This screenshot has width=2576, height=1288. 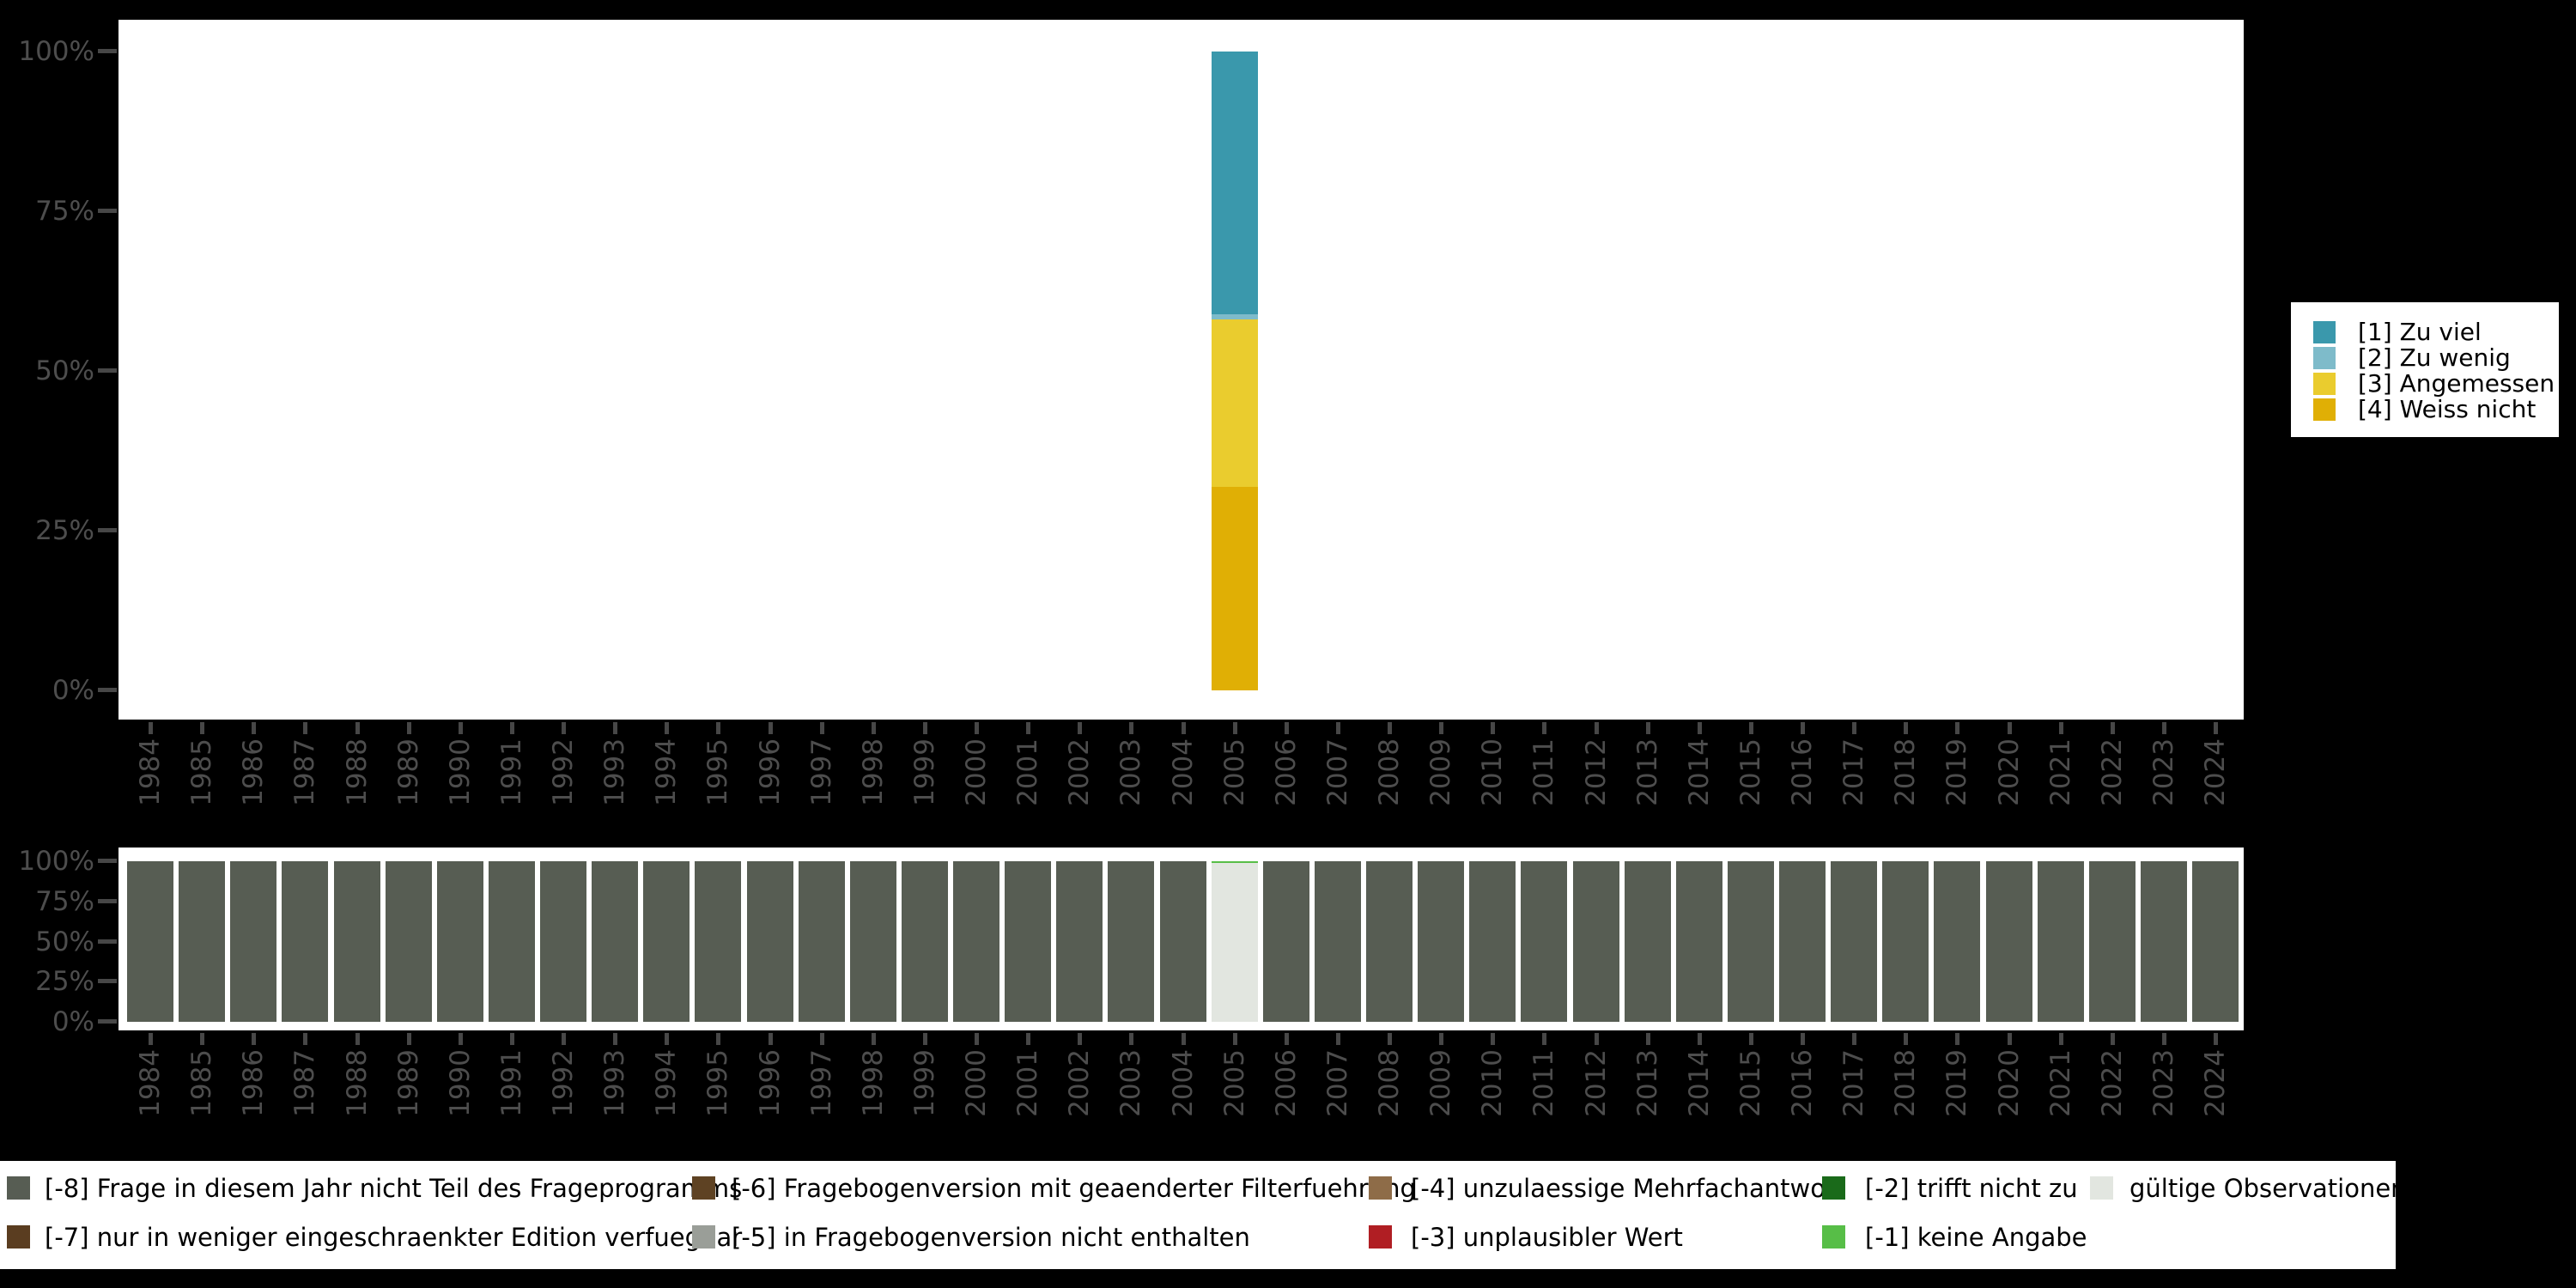 I want to click on top-chart-x-tick-label: 1984, so click(x=150, y=772).